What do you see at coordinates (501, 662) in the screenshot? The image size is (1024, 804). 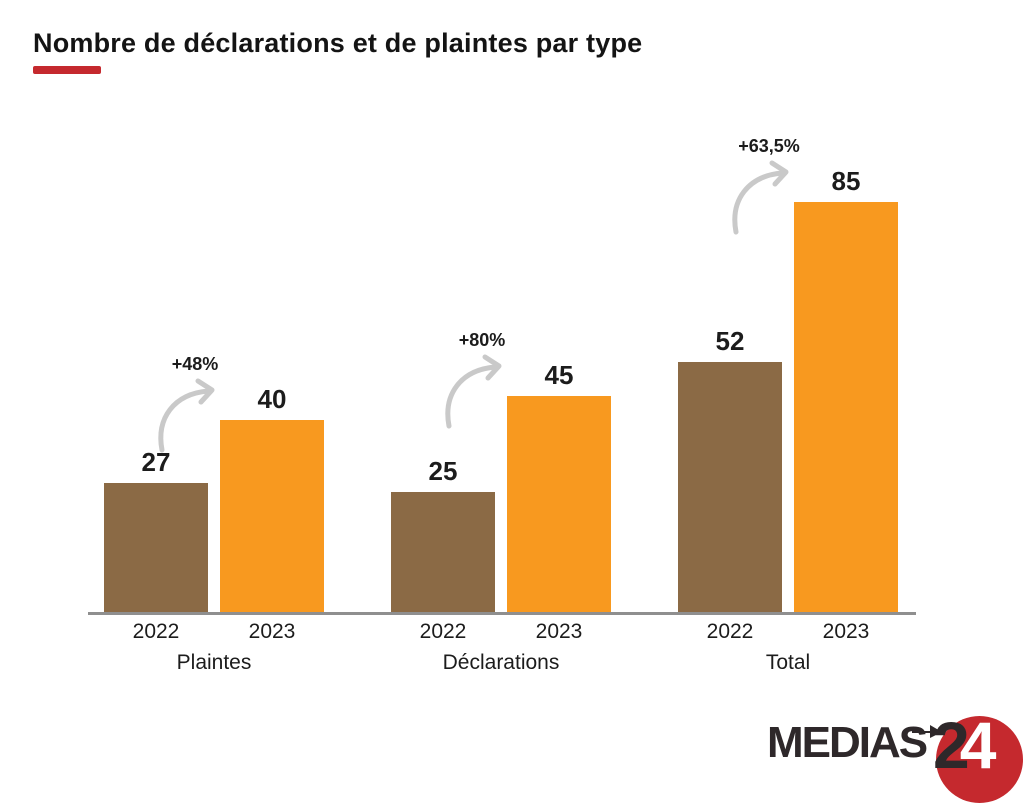 I see `category-label: Déclarations` at bounding box center [501, 662].